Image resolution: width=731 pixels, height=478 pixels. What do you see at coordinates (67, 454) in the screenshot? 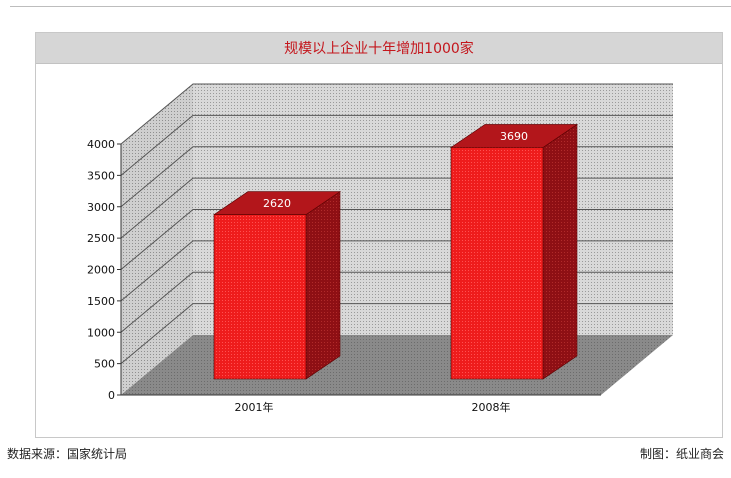
I see `data-source-note: 数据来源：国家统计局` at bounding box center [67, 454].